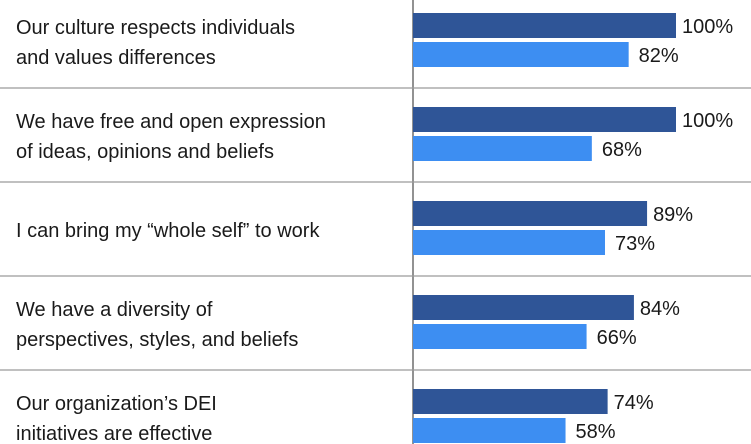 This screenshot has width=751, height=444. I want to click on value-label-dark: 89%, so click(673, 215).